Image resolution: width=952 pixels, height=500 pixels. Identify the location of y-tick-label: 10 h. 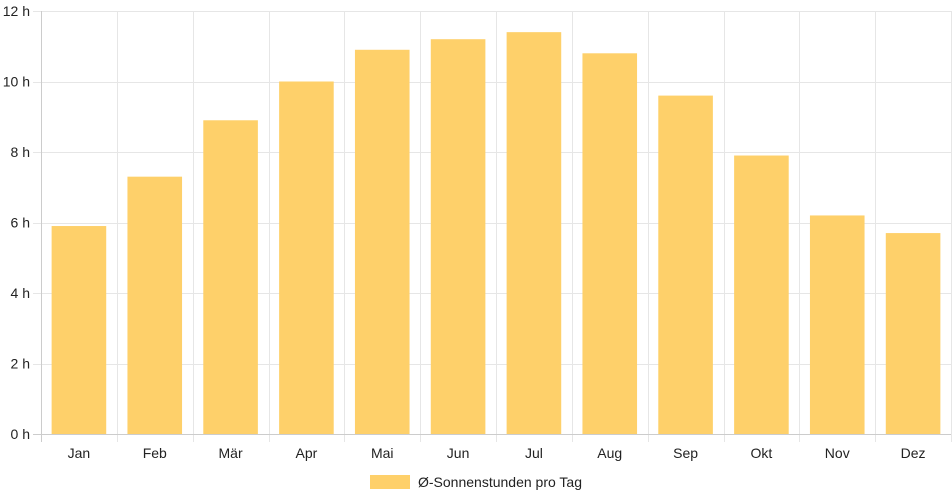
(16, 82).